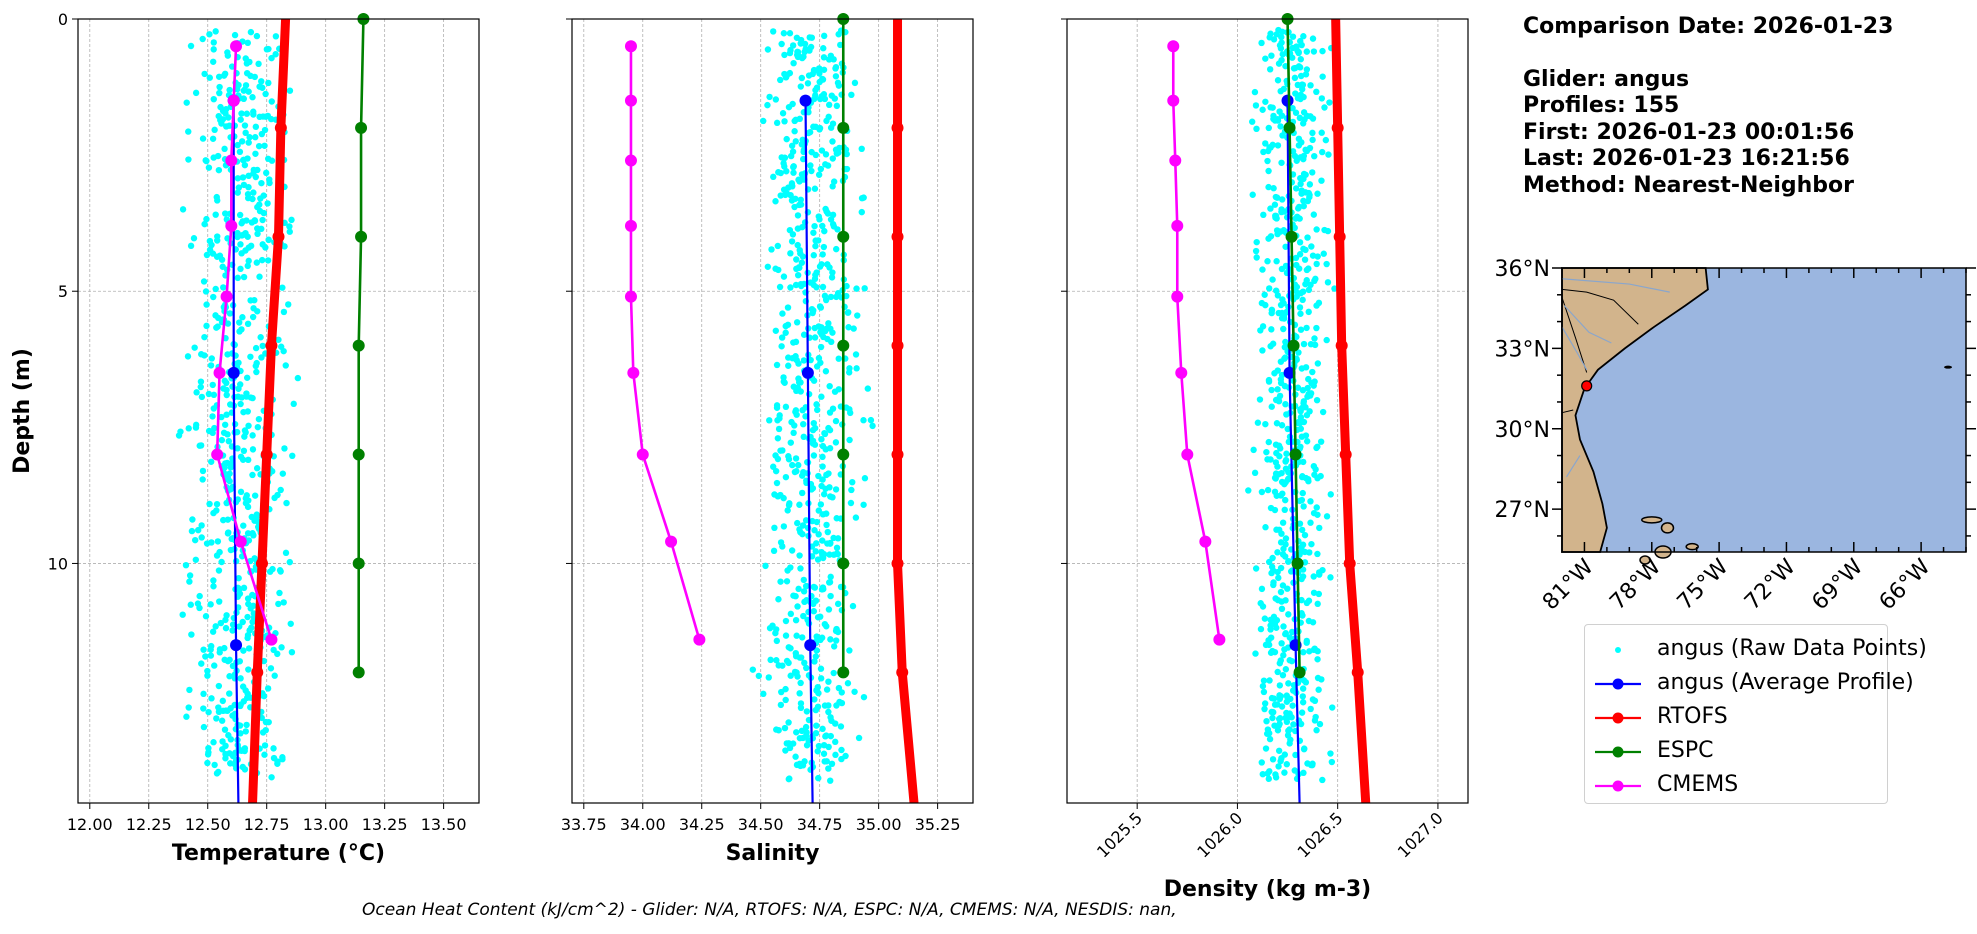 The width and height of the screenshot is (1977, 934). I want to click on state-border, so click(1567, 411).